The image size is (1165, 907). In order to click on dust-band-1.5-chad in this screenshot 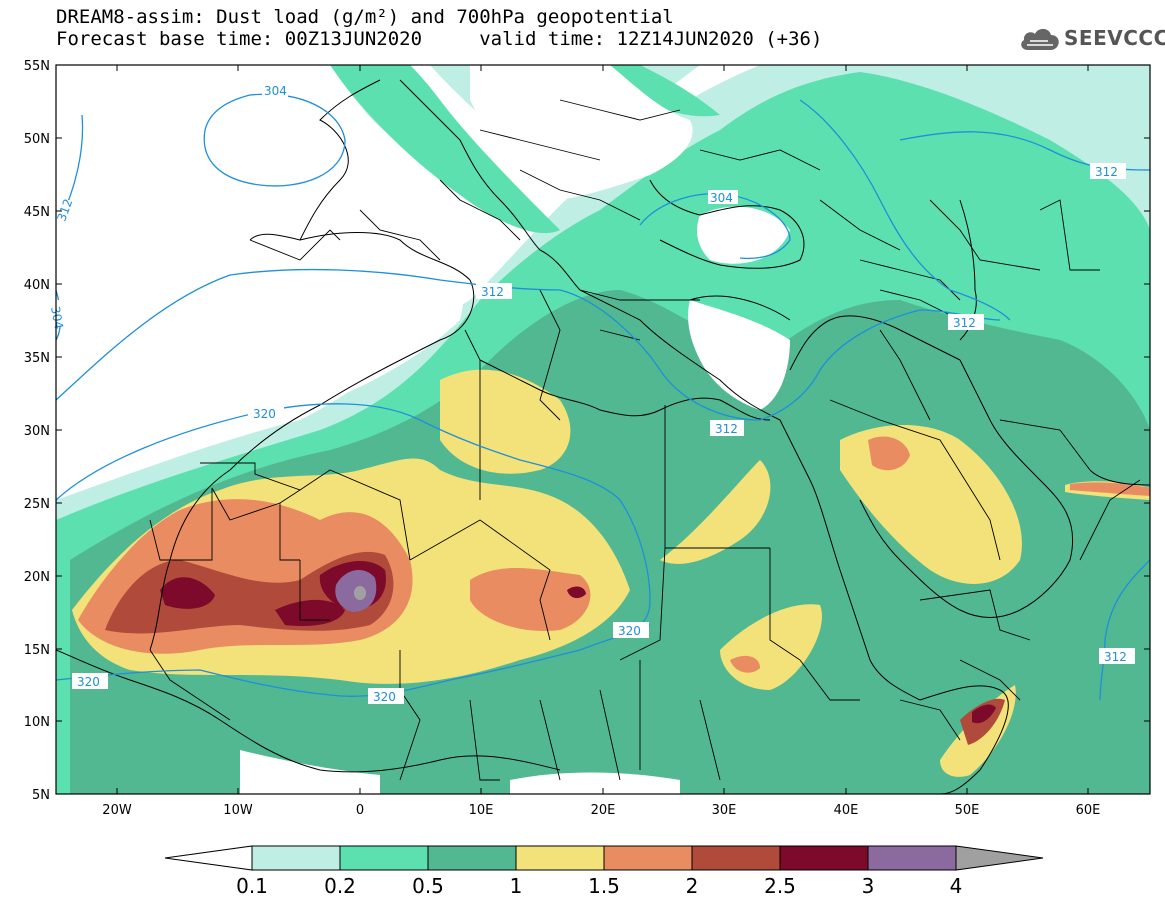, I will do `click(530, 599)`.